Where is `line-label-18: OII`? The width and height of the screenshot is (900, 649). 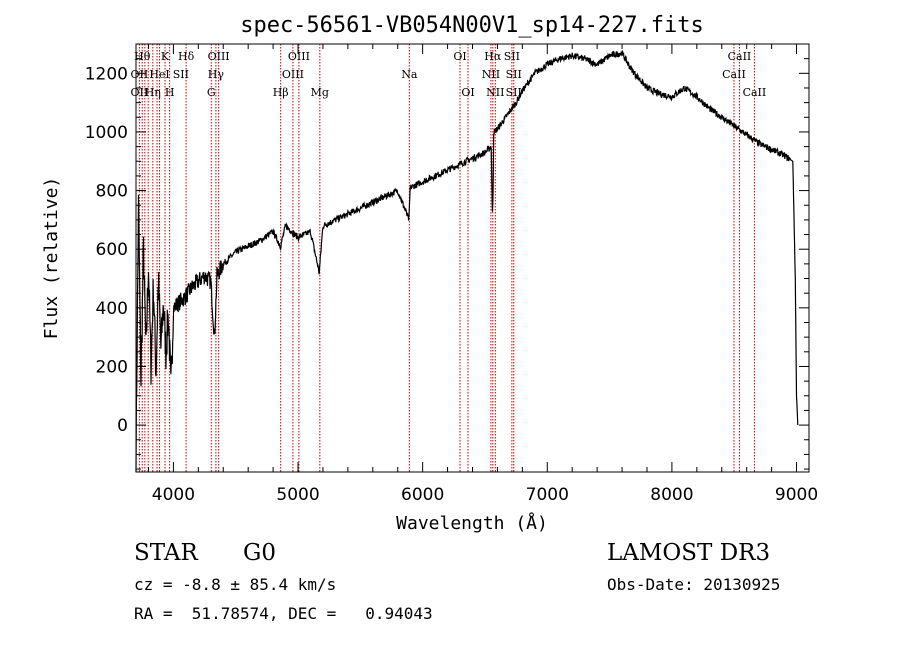
line-label-18: OII is located at coordinates (140, 92).